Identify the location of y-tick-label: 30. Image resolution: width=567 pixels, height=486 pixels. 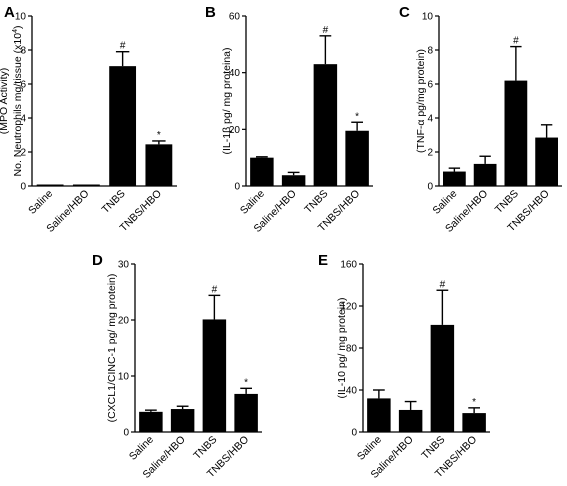
(124, 265).